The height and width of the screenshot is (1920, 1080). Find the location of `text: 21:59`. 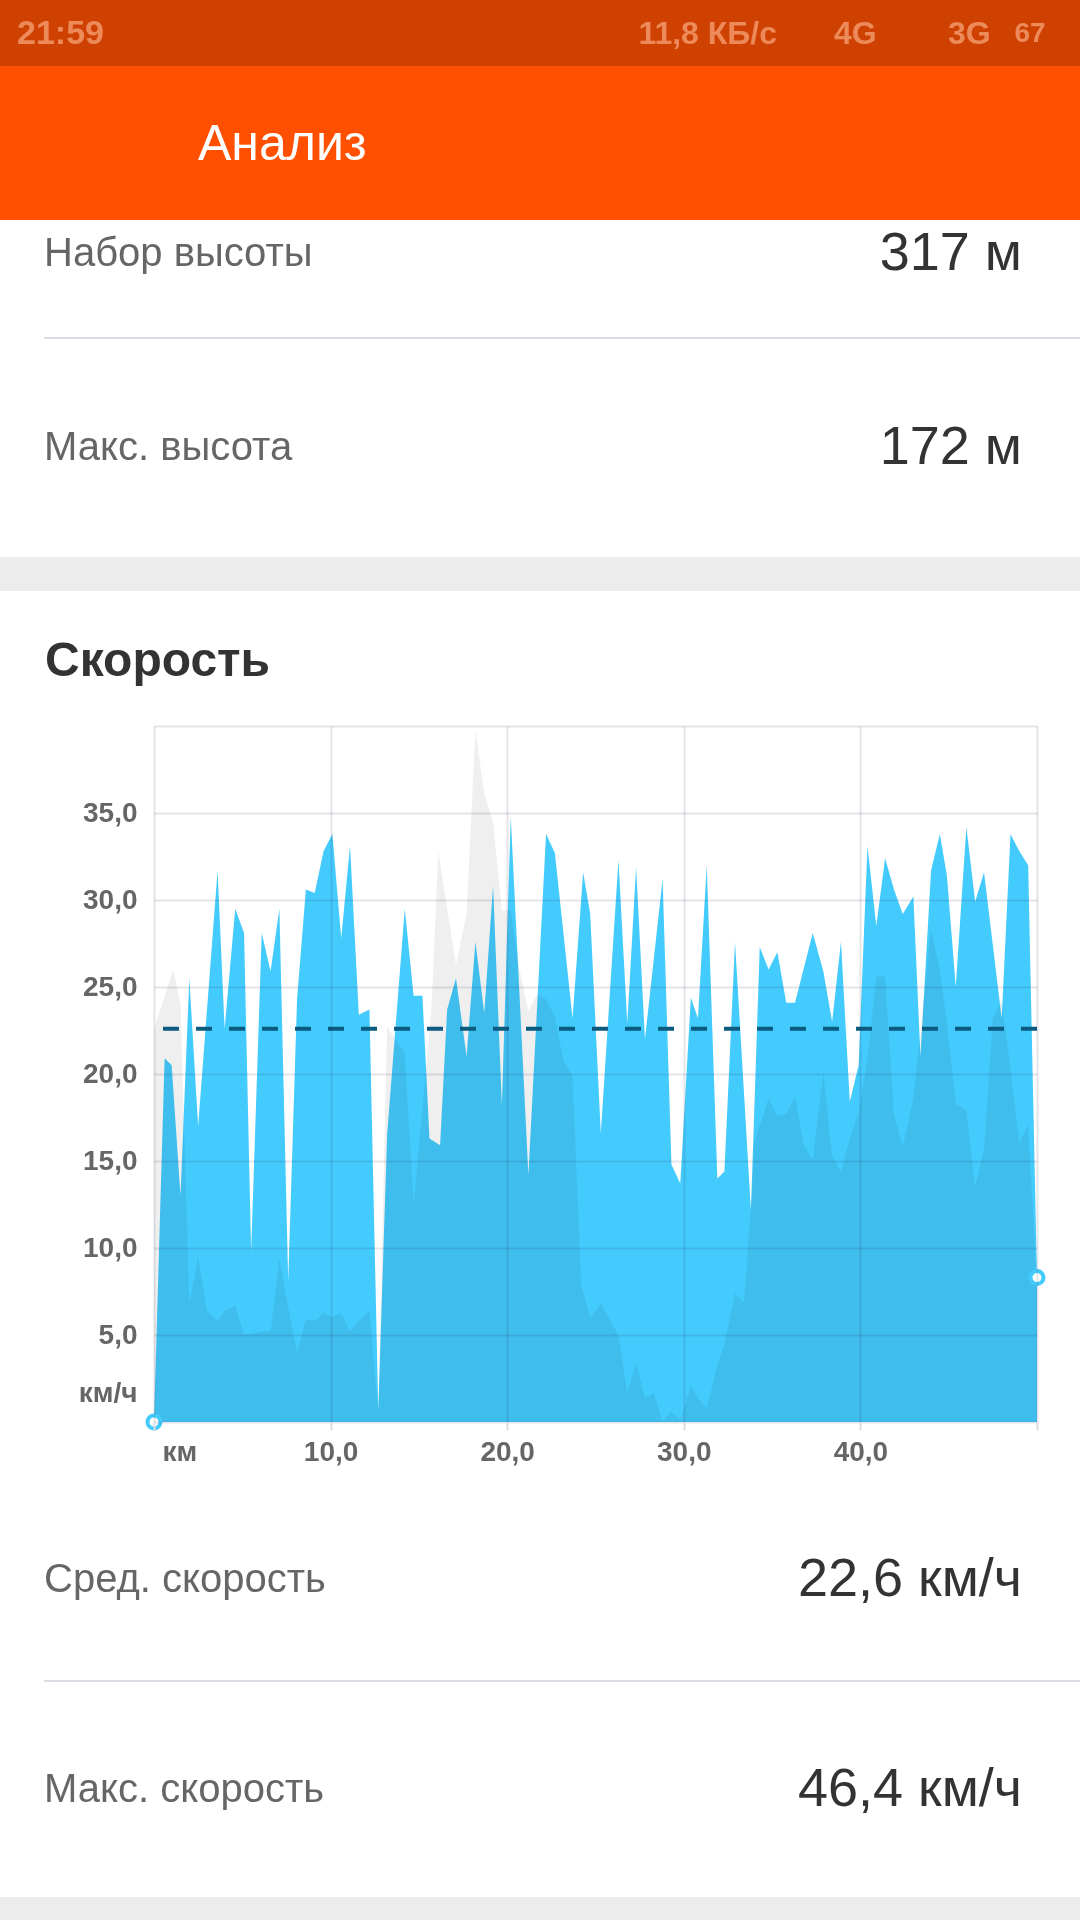

text: 21:59 is located at coordinates (60, 32).